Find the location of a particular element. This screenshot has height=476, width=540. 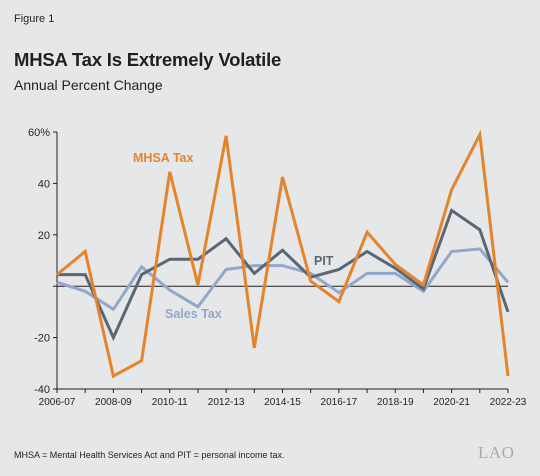

y-tick-label: -20 is located at coordinates (42, 339).